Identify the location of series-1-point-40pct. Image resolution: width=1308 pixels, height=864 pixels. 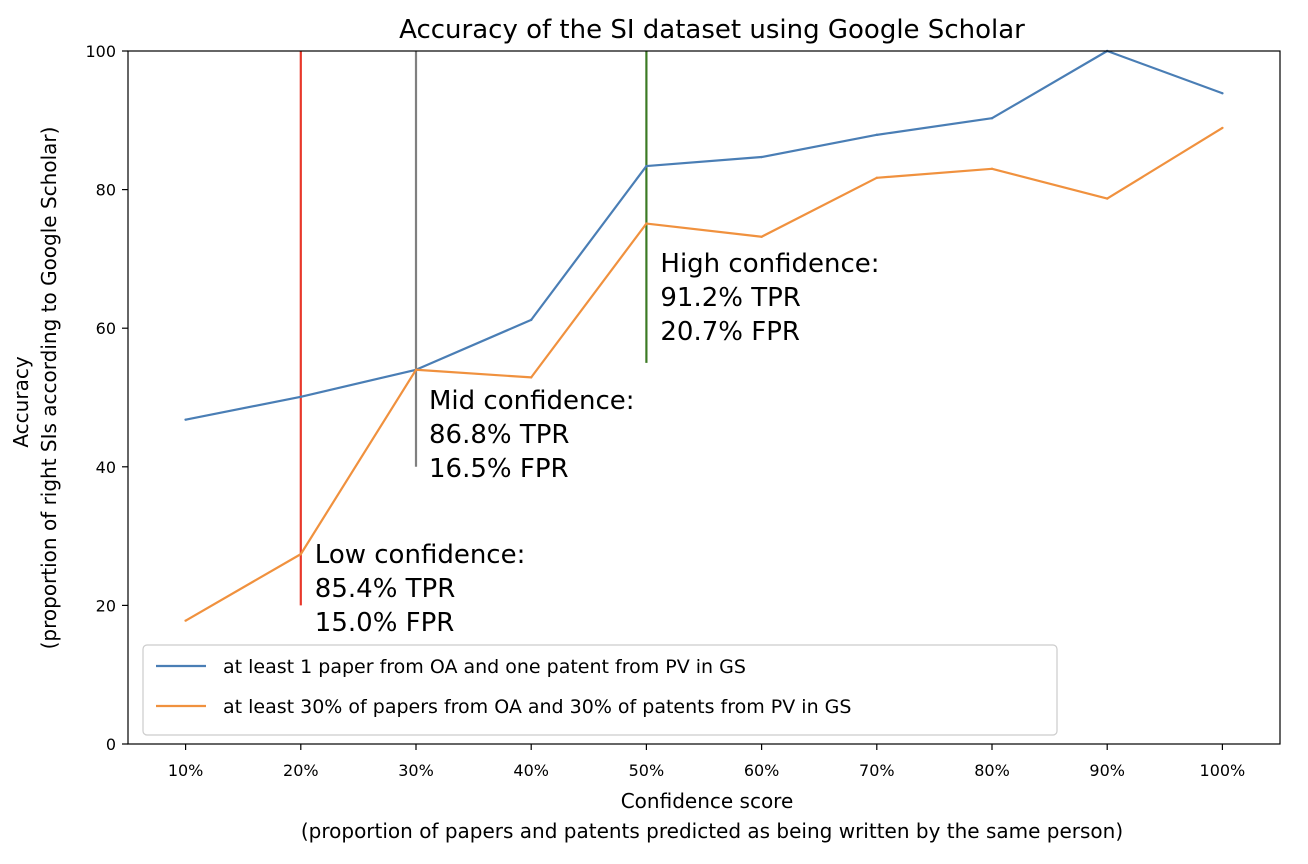
(531, 320).